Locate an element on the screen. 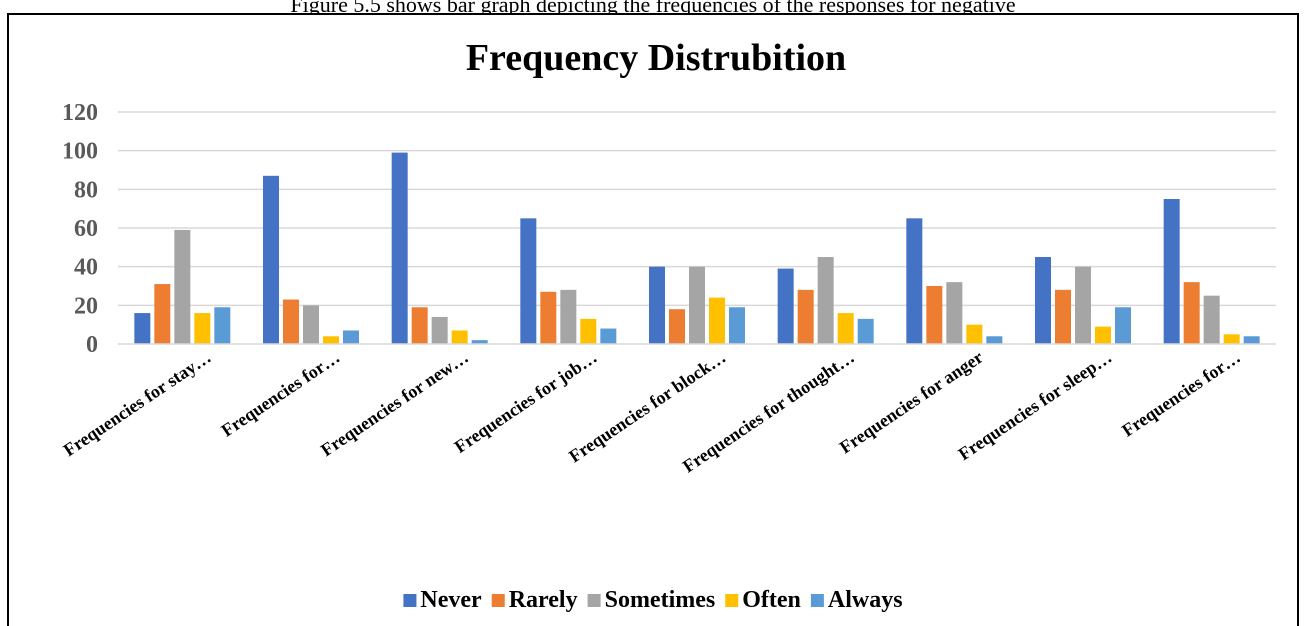 The width and height of the screenshot is (1306, 626). legend-item-sometimes: Sometimes is located at coordinates (651, 600).